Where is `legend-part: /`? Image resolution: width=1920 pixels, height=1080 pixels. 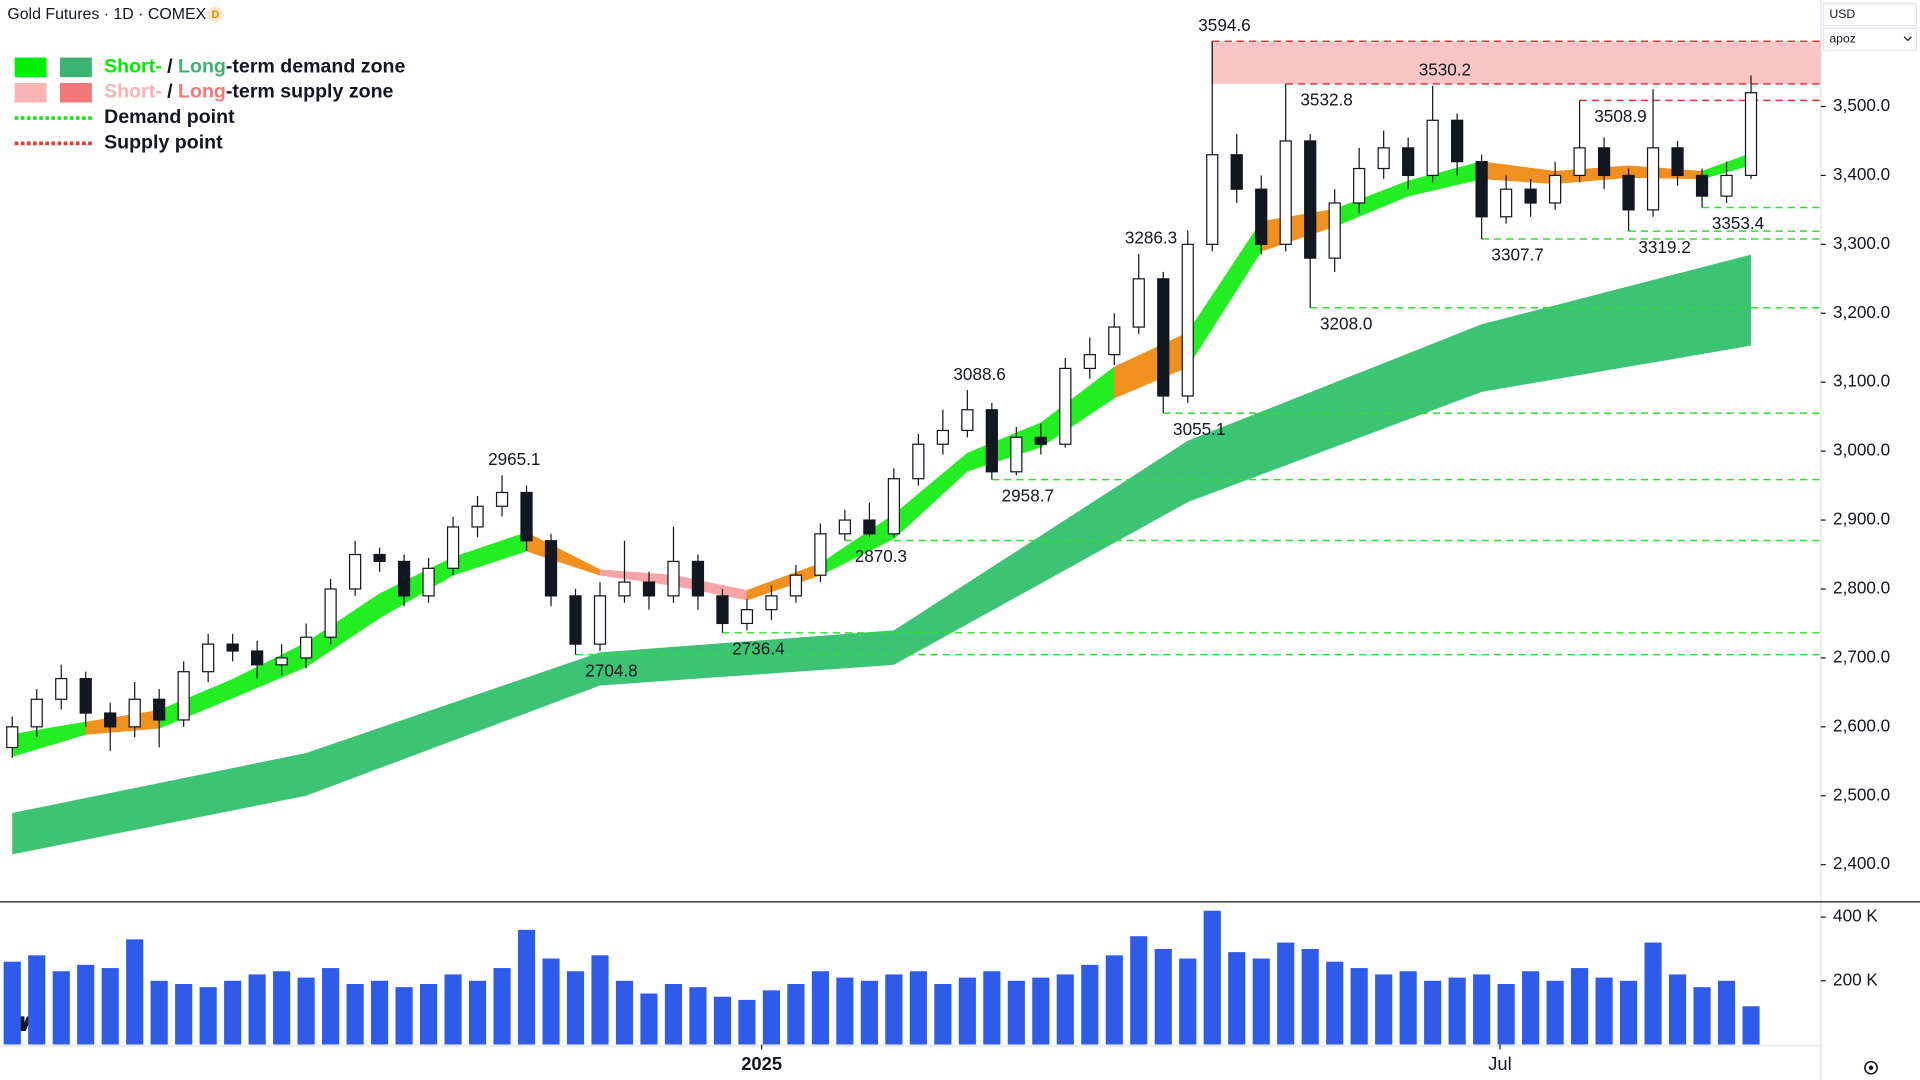 legend-part: / is located at coordinates (170, 92).